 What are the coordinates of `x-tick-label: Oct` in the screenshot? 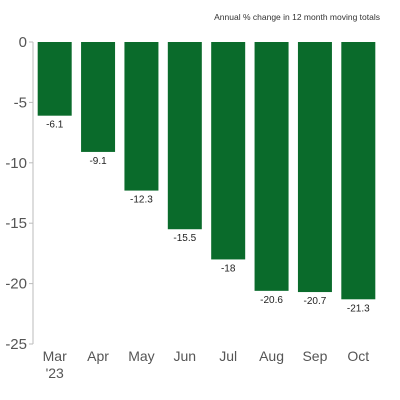 It's located at (358, 356).